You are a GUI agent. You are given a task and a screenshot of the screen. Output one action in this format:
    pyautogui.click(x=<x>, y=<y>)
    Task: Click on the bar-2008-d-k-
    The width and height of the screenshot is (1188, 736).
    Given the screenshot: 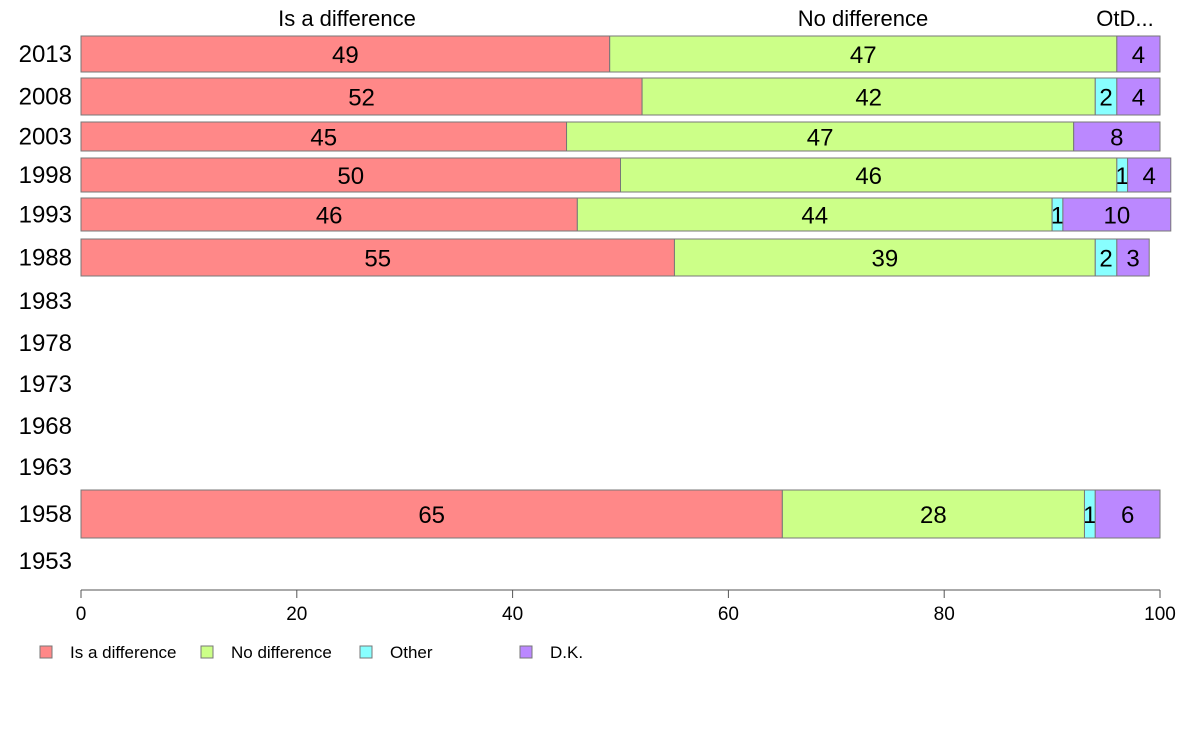 What is the action you would take?
    pyautogui.click(x=1138, y=96)
    